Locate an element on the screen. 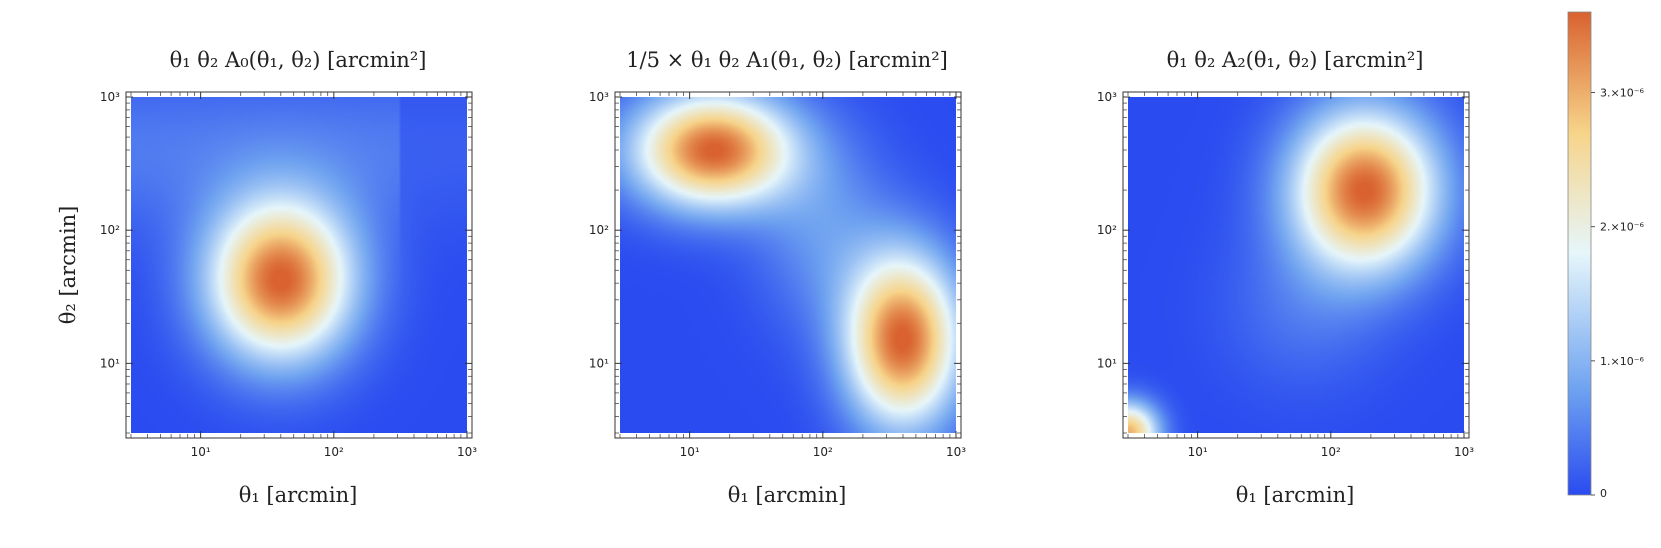 This screenshot has height=548, width=1661. panel-a0-title: θ₁ θ₂ A₀(θ₁, θ₂) [arcmin²] is located at coordinates (298, 60).